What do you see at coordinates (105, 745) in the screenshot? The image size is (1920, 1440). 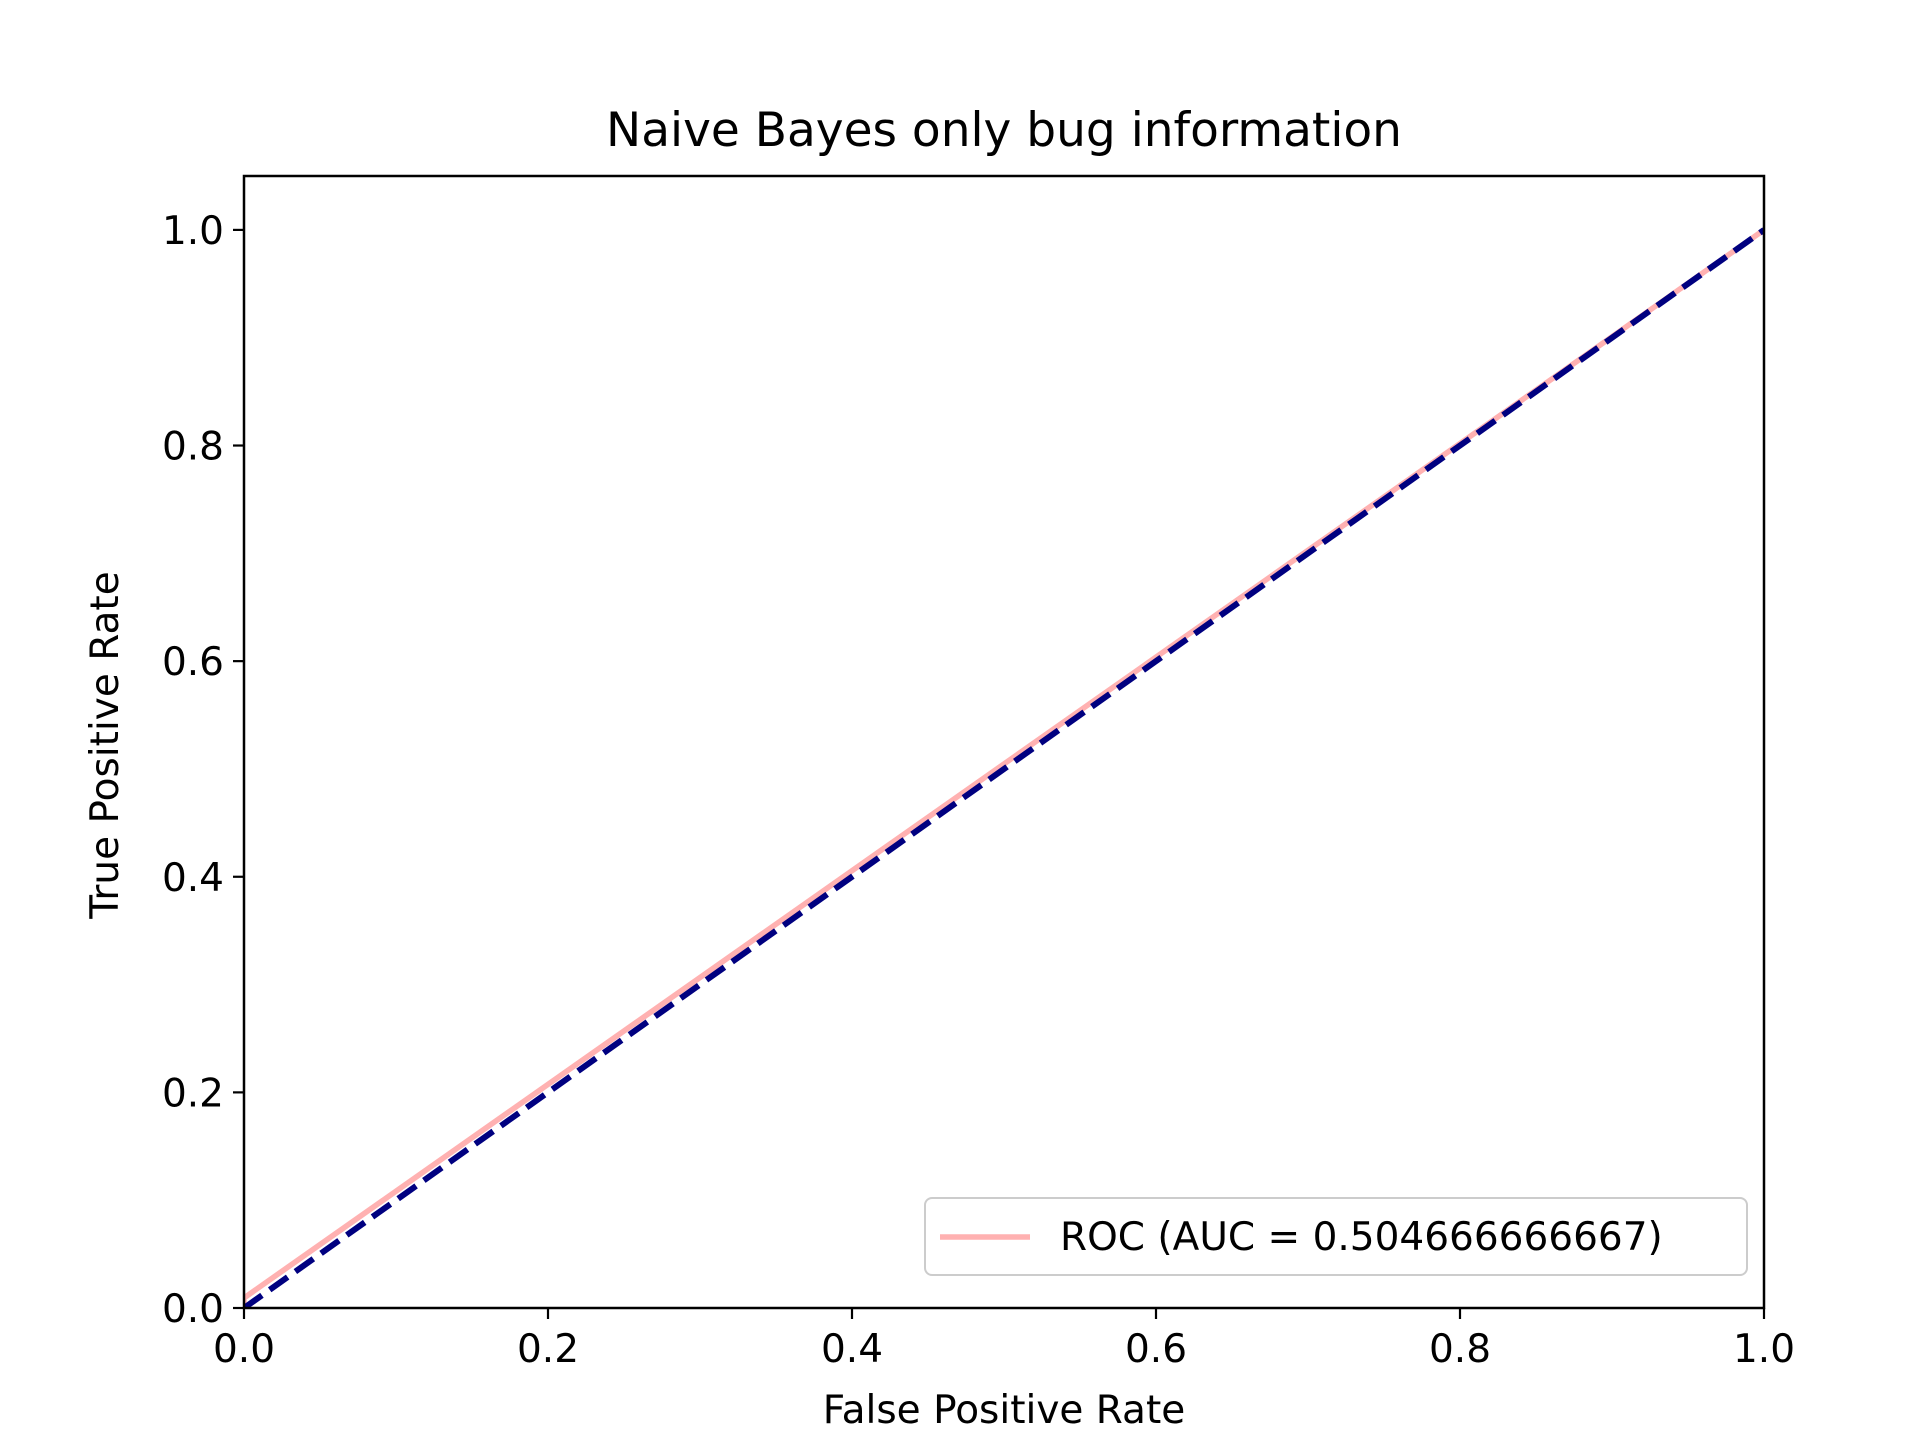 I see `y-axis-label: True Positive Rate` at bounding box center [105, 745].